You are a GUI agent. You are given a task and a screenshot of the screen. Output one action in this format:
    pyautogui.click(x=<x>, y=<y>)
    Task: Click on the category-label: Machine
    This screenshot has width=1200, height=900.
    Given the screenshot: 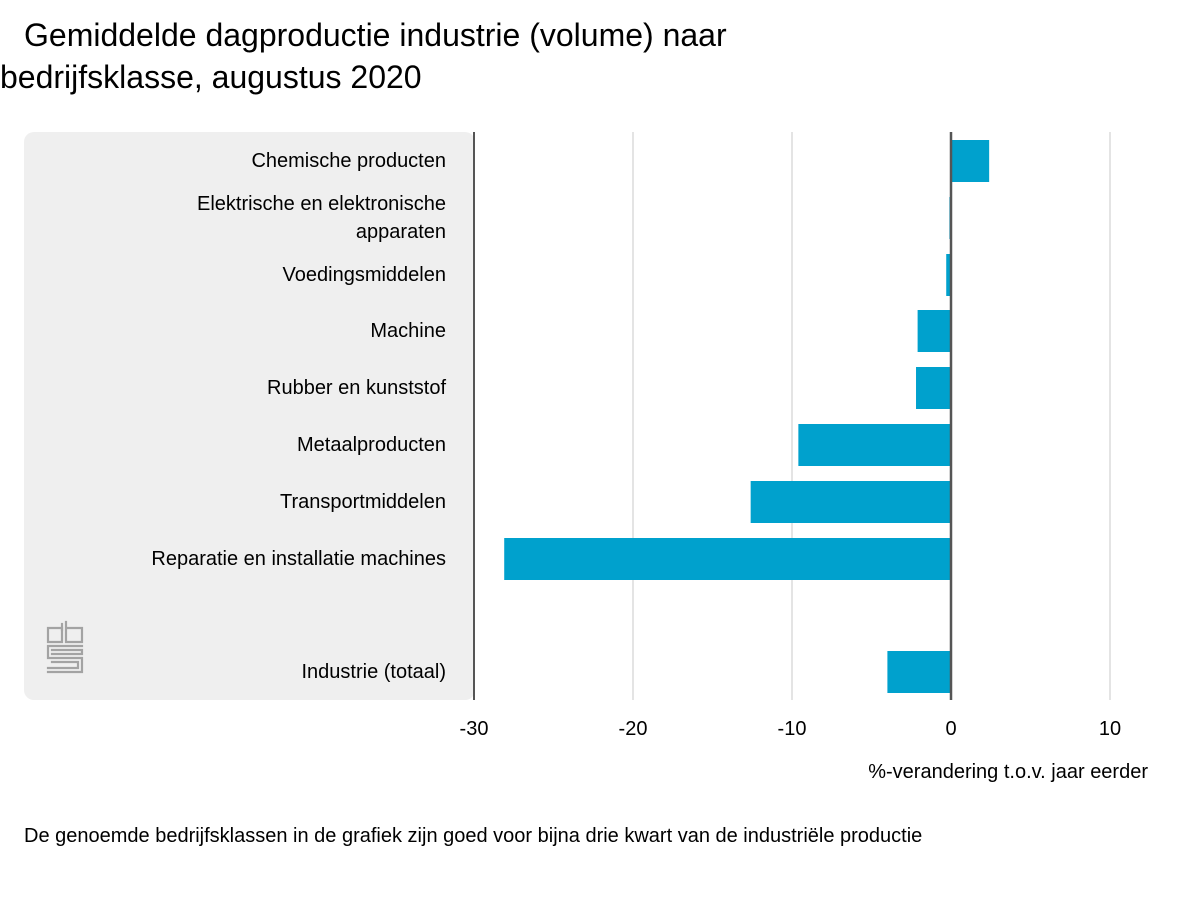 What is the action you would take?
    pyautogui.click(x=281, y=331)
    